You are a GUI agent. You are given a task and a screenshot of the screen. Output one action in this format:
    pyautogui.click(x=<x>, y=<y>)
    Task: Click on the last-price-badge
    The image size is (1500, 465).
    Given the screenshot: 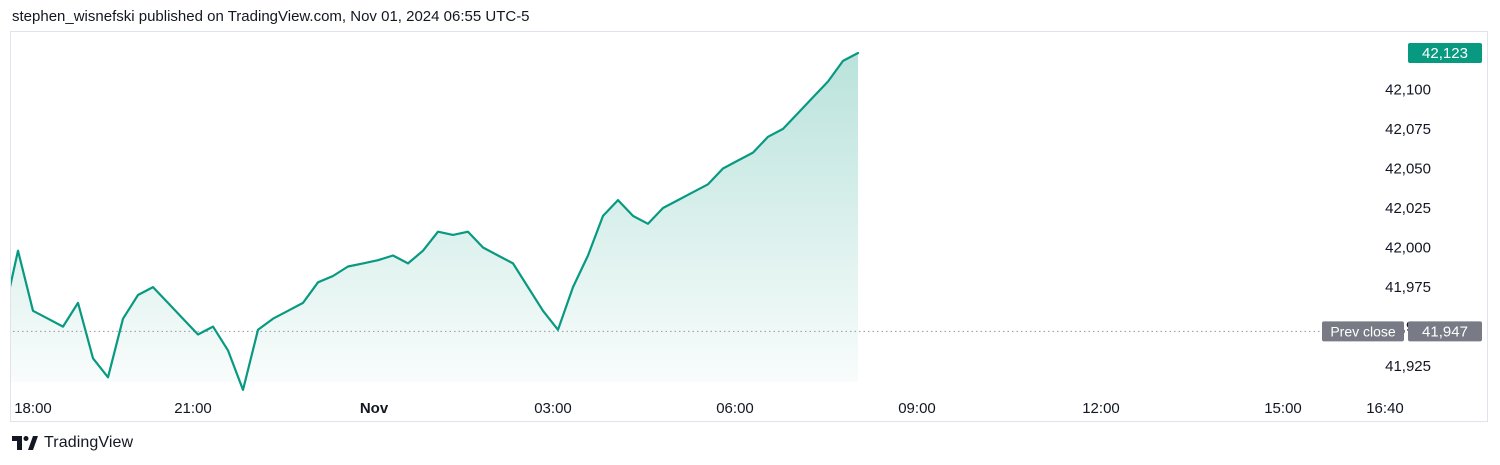 What is the action you would take?
    pyautogui.click(x=1445, y=52)
    